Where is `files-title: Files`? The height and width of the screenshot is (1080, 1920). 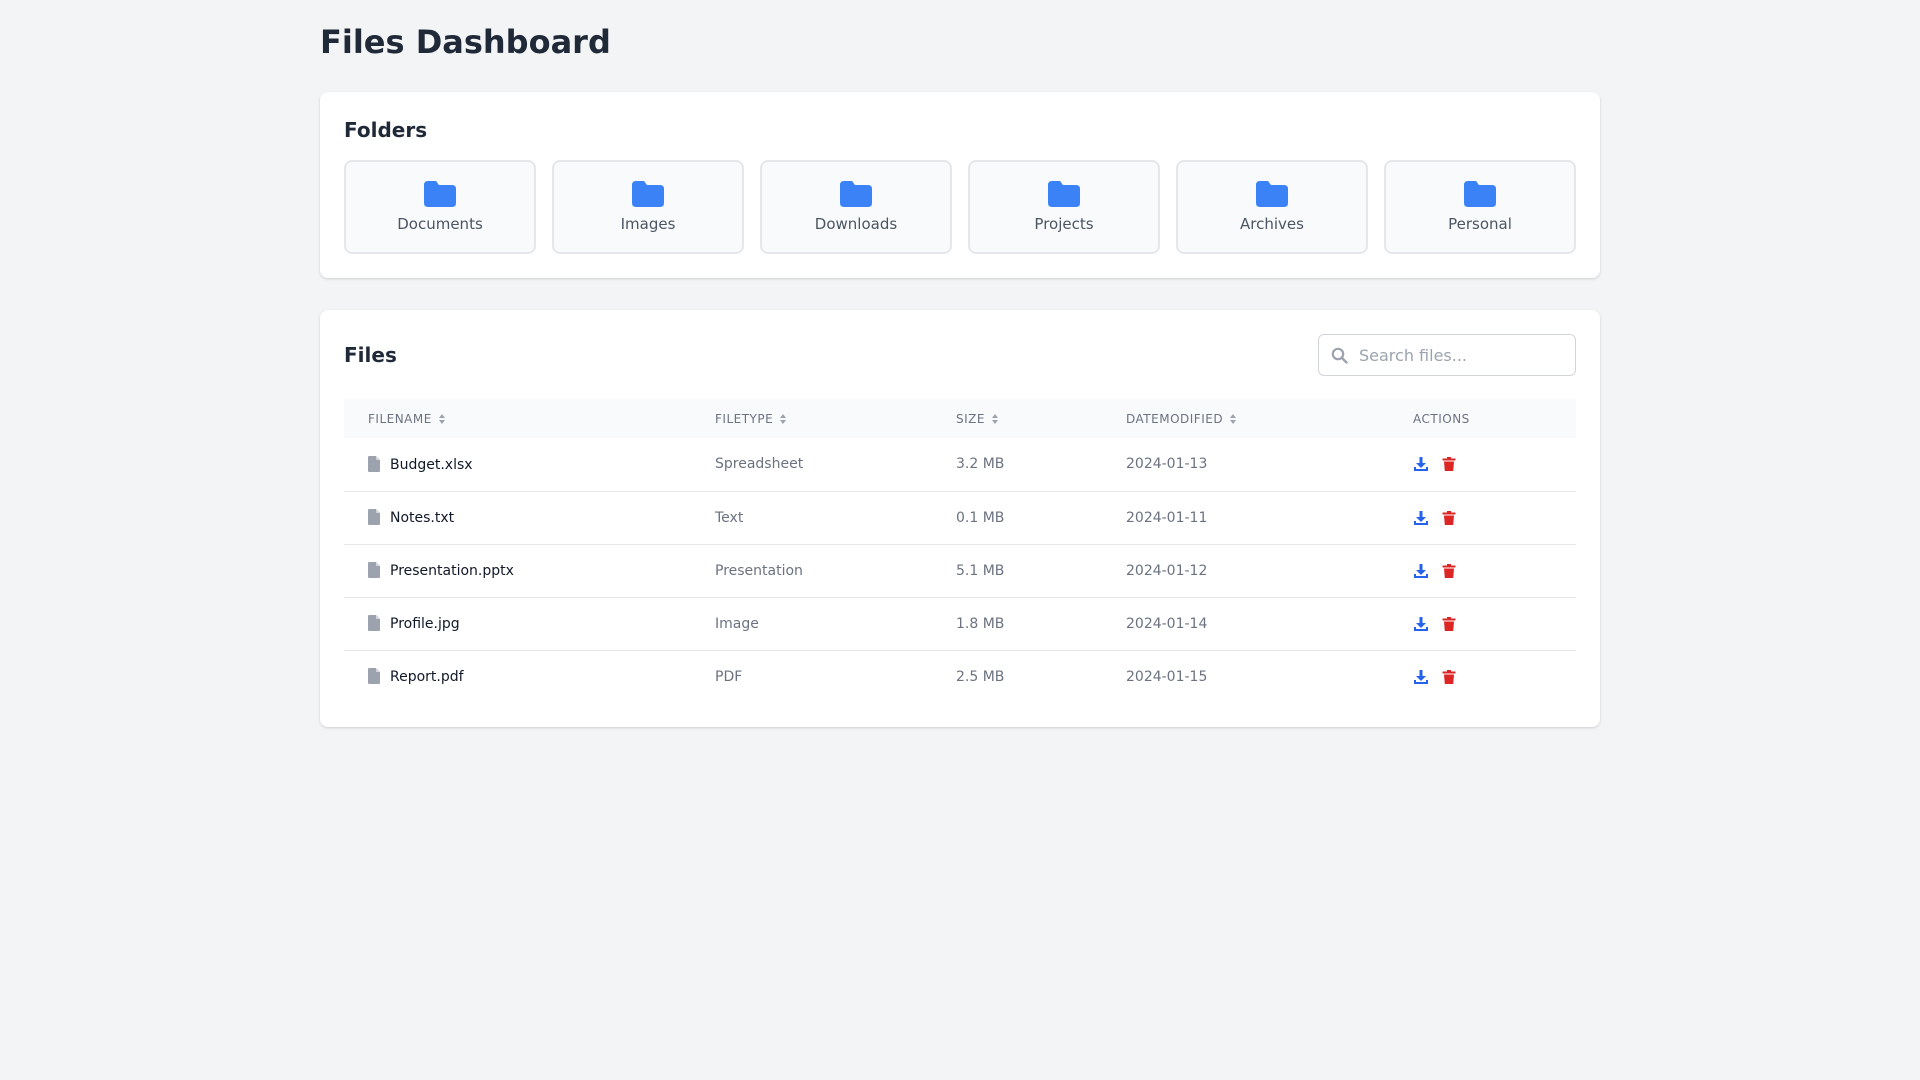 files-title: Files is located at coordinates (370, 355).